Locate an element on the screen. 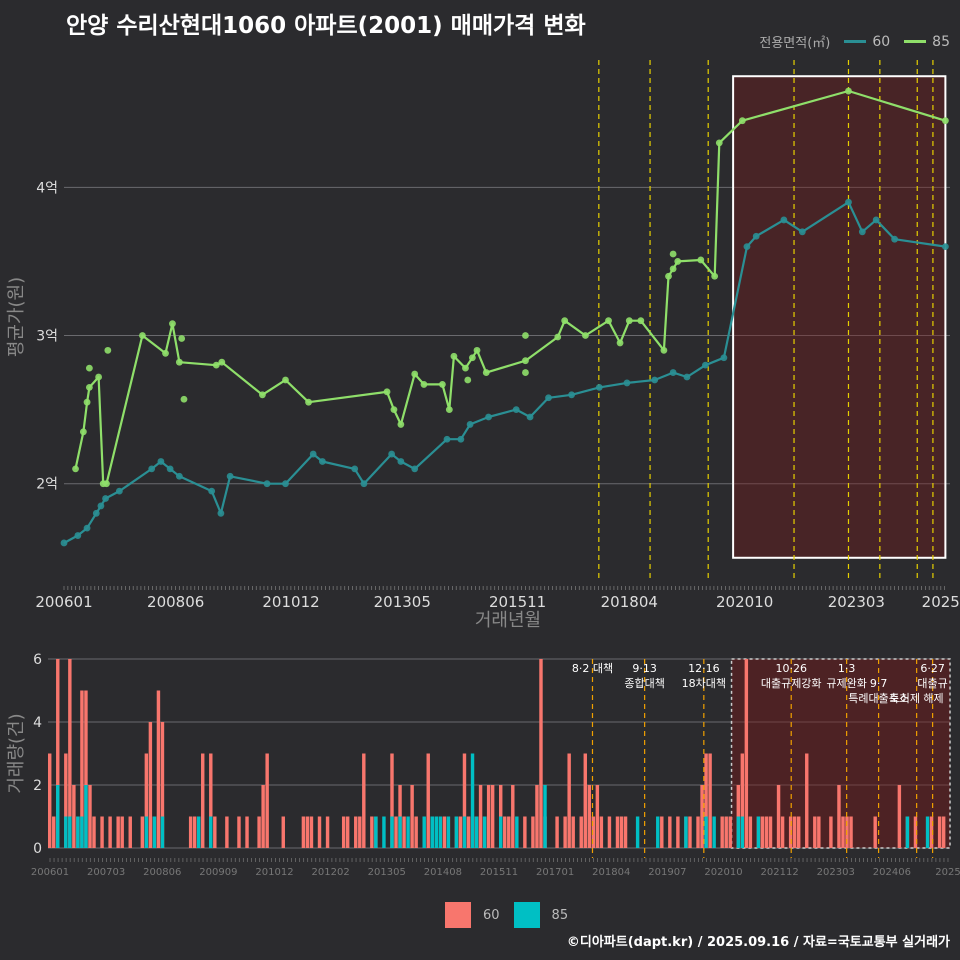 This screenshot has height=960, width=960. x-axis-title: 거래년월 is located at coordinates (508, 620).